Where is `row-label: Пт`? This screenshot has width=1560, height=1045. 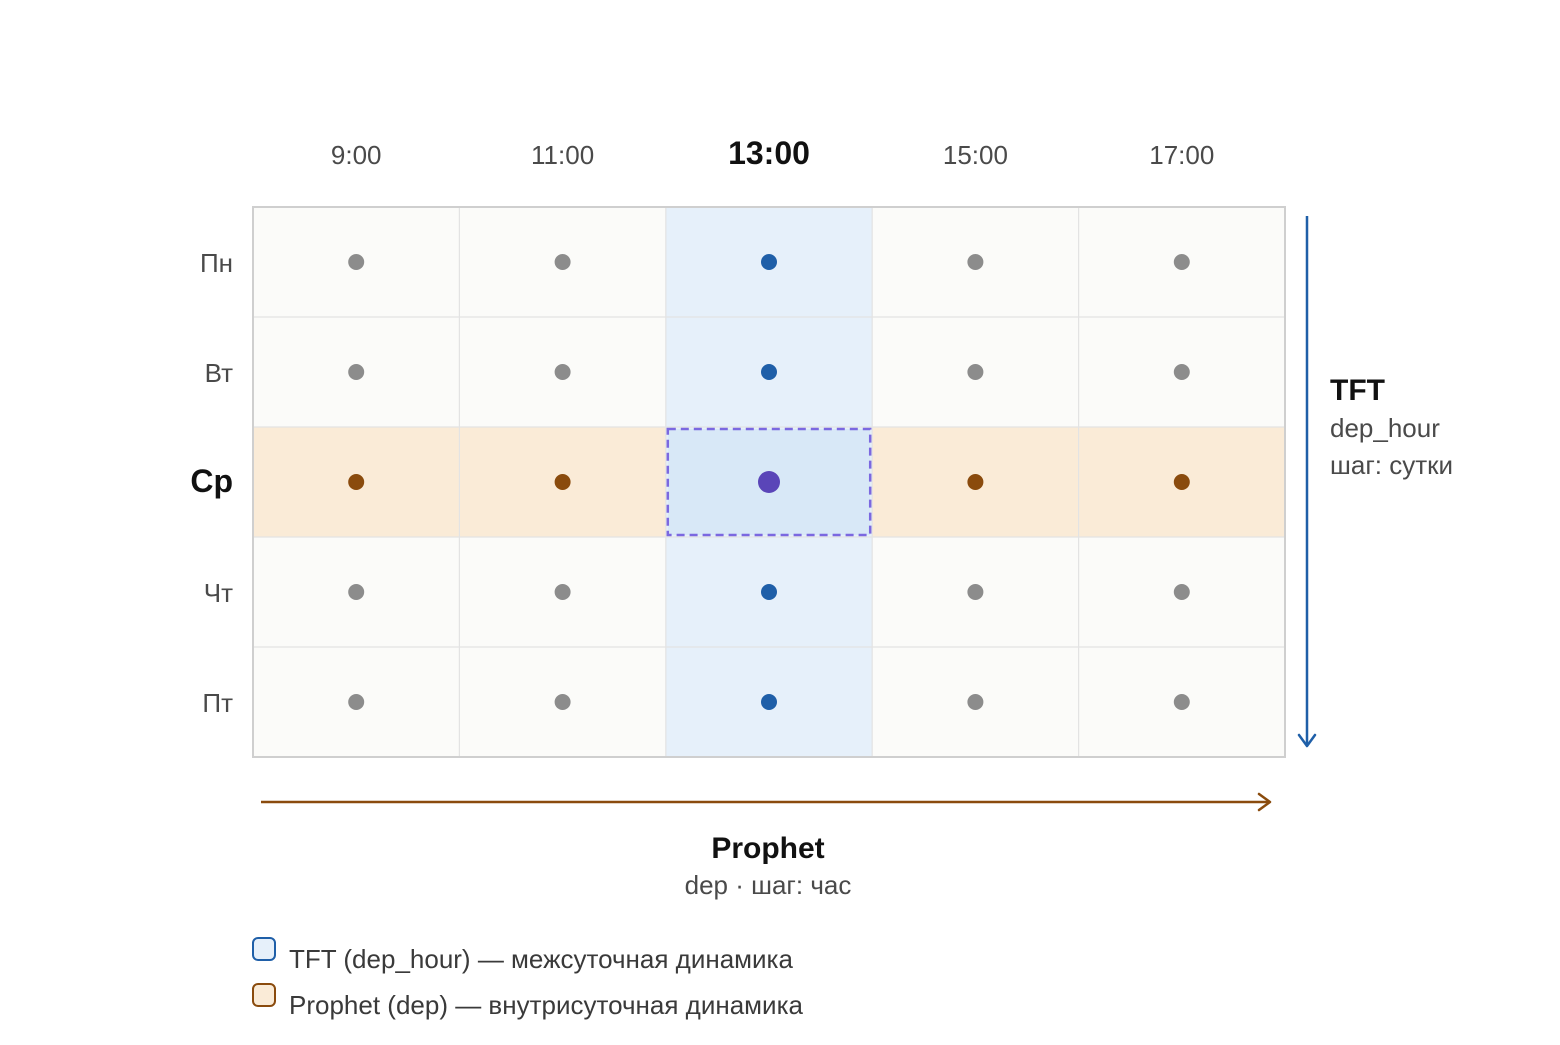
row-label: Пт is located at coordinates (217, 703).